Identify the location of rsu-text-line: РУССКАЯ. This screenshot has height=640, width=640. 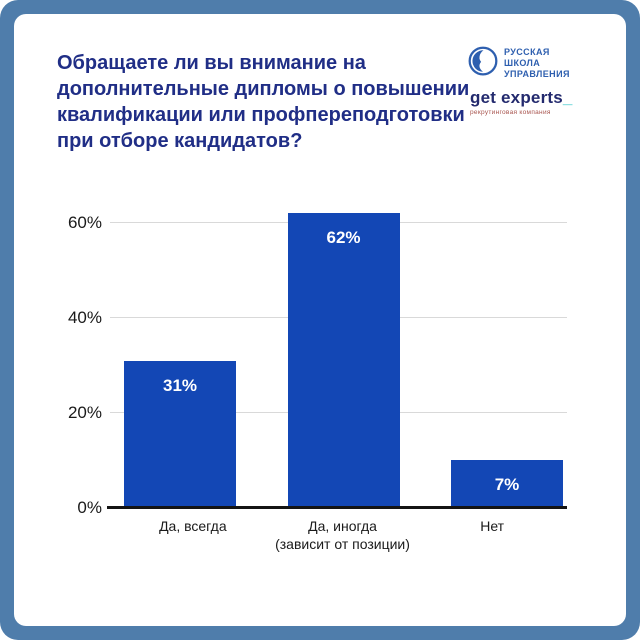
(527, 52).